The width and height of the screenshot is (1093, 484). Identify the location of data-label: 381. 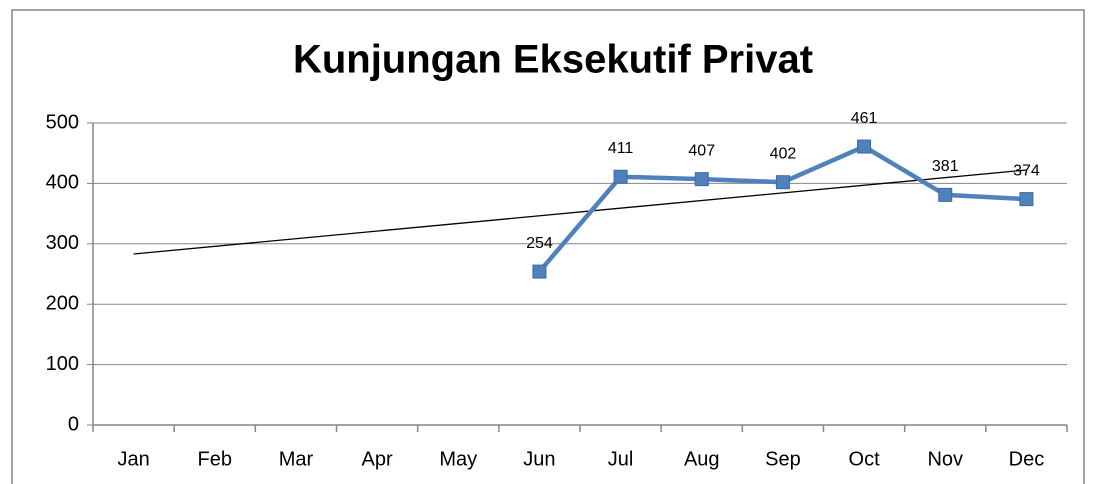
(945, 166).